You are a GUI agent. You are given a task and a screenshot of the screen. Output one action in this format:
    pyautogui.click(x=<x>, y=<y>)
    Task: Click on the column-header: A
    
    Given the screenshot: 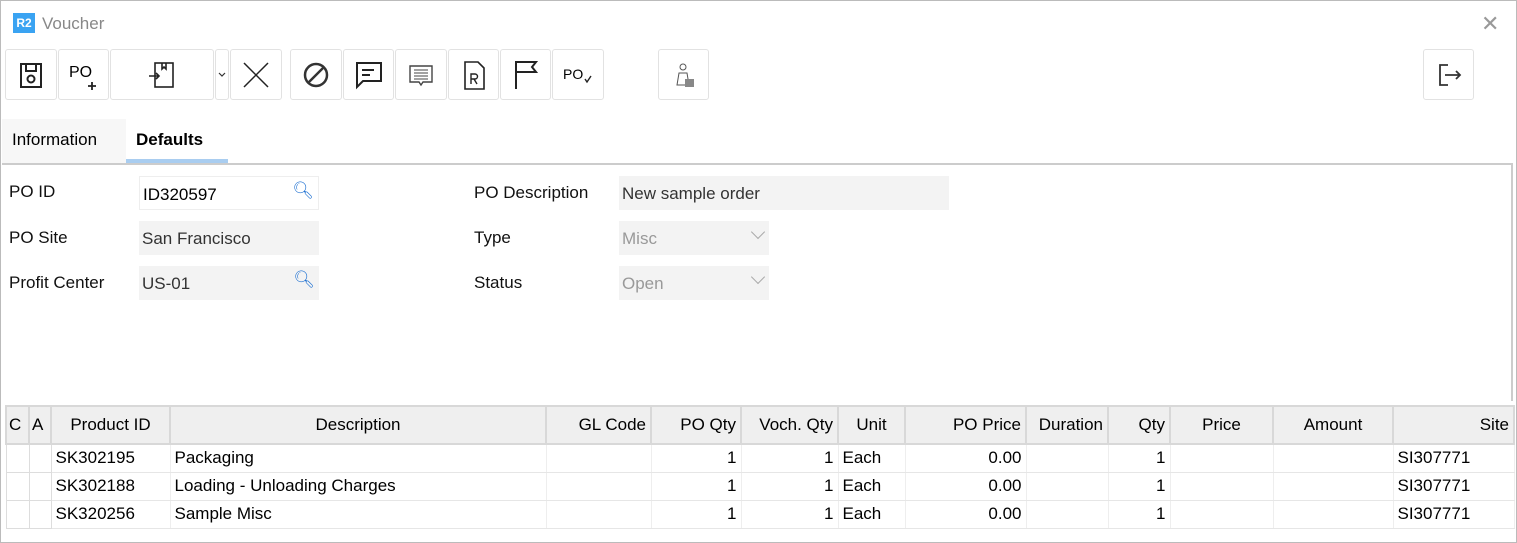 What is the action you would take?
    pyautogui.click(x=40, y=425)
    